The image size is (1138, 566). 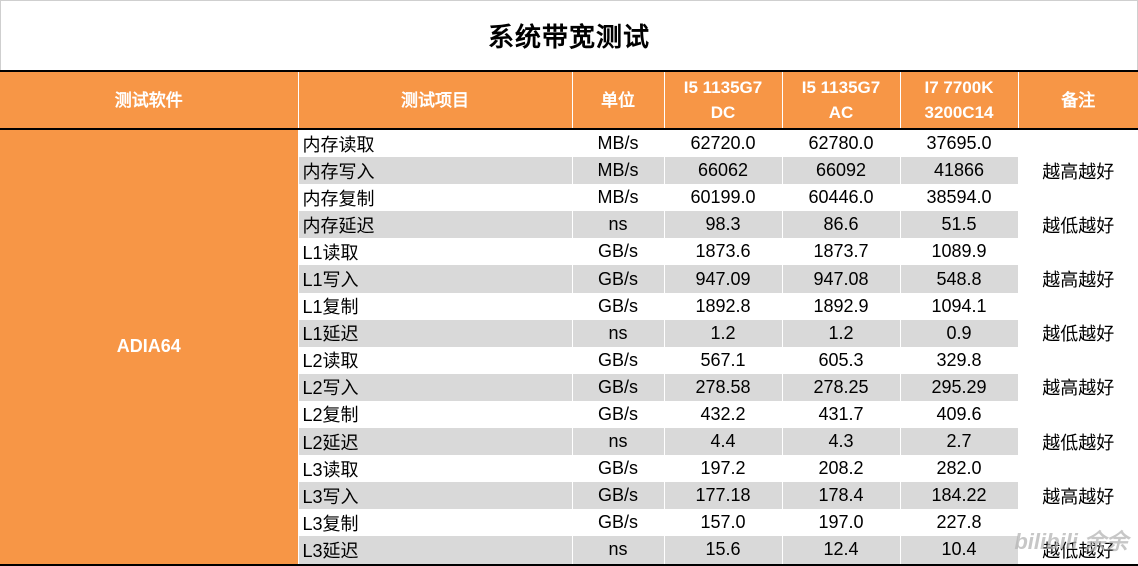 What do you see at coordinates (434, 469) in the screenshot?
I see `item-cell: L3读取` at bounding box center [434, 469].